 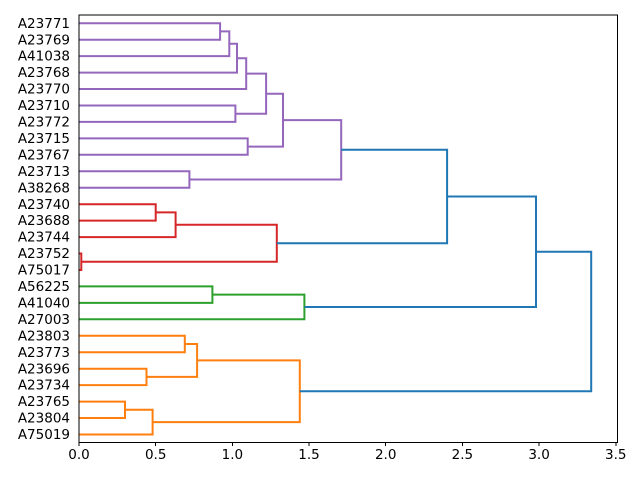 What do you see at coordinates (44, 90) in the screenshot?
I see `leaf-label: A23770` at bounding box center [44, 90].